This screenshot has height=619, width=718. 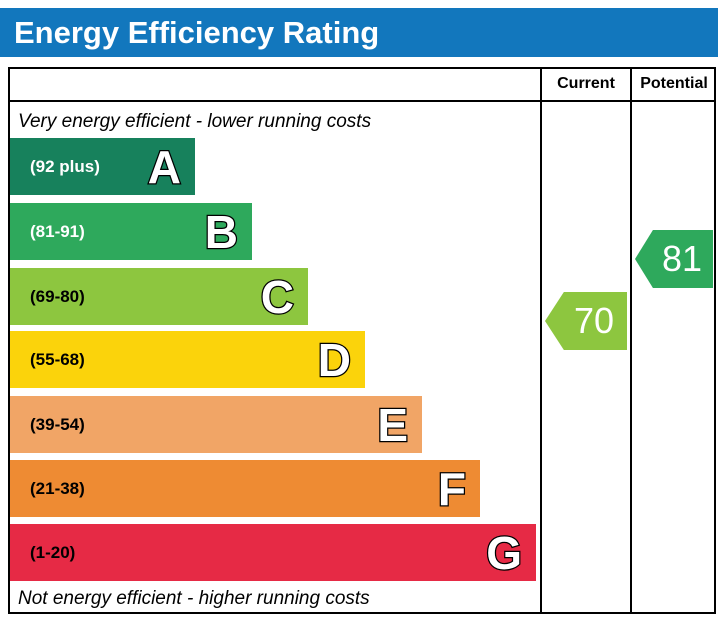 What do you see at coordinates (57, 359) in the screenshot?
I see `band-range-label: (55-68)` at bounding box center [57, 359].